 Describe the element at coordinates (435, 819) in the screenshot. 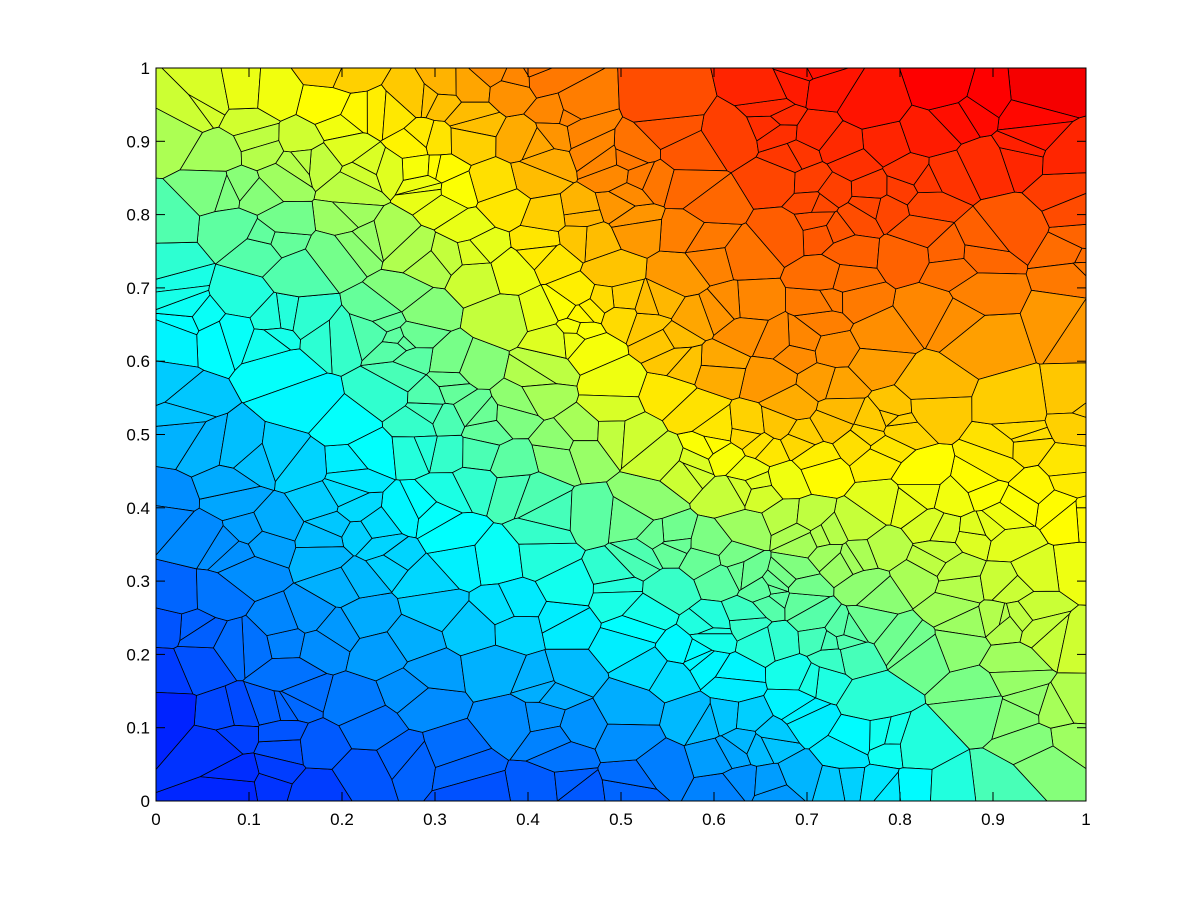

I see `x-tick-label: 0.3` at that location.